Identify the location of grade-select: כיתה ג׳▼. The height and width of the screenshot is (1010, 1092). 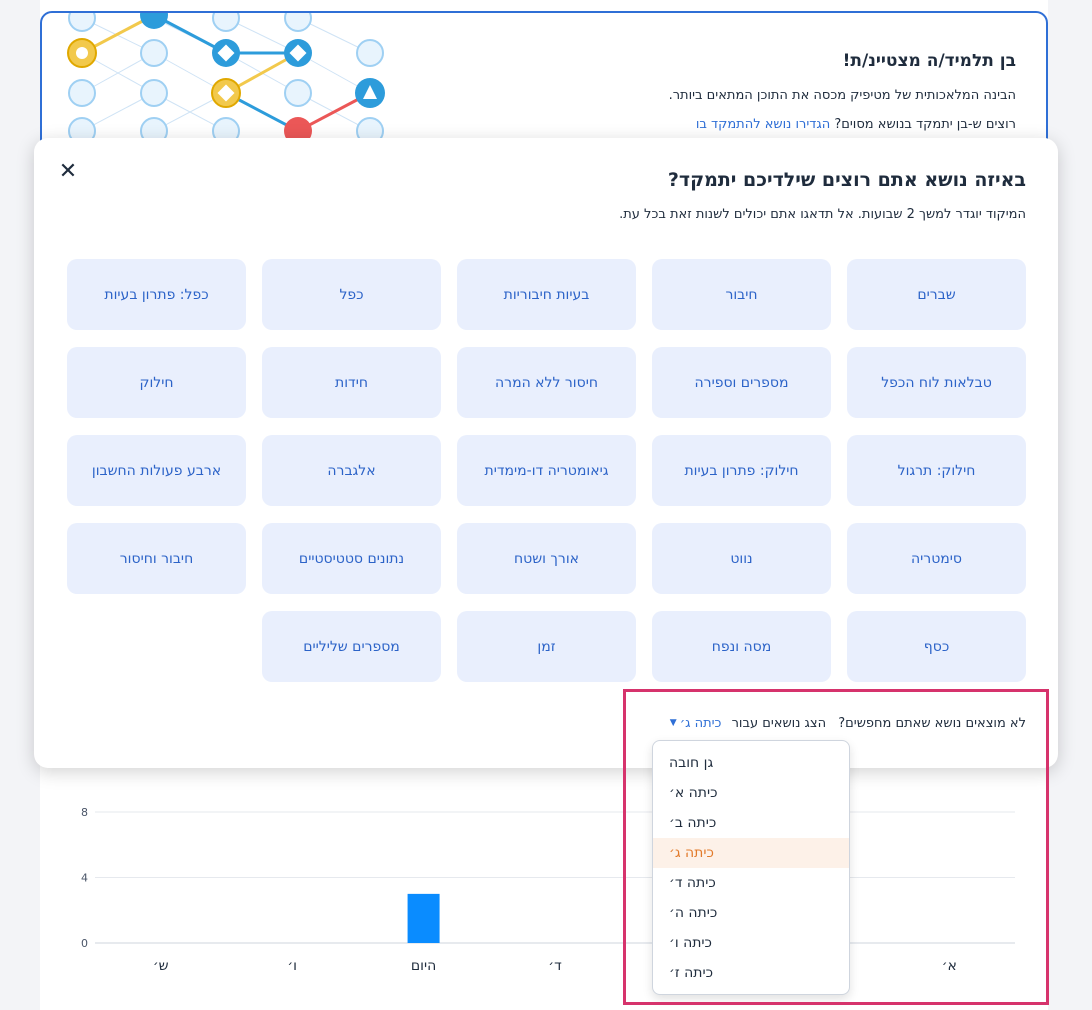
(696, 723).